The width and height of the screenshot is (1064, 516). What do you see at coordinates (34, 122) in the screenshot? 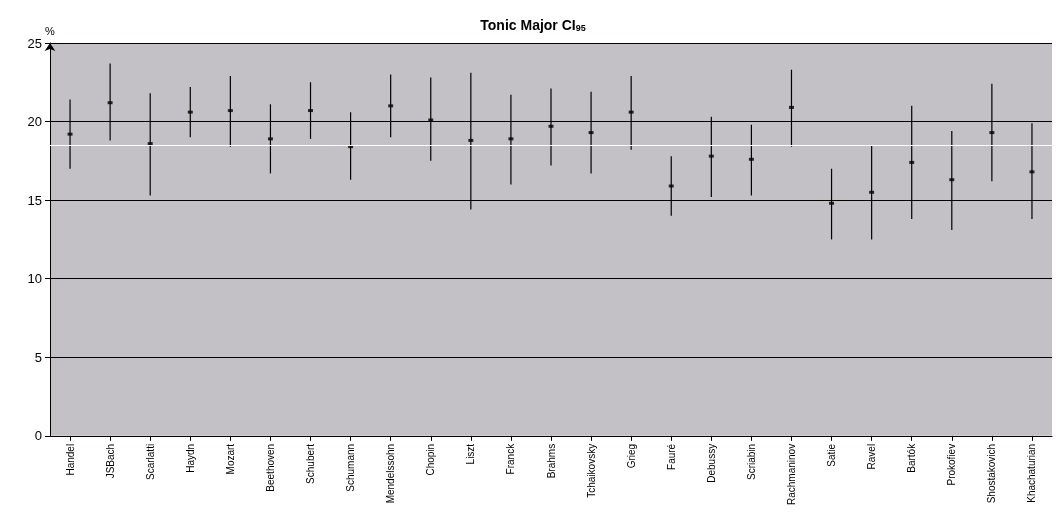
I see `y-tick-label: 20` at bounding box center [34, 122].